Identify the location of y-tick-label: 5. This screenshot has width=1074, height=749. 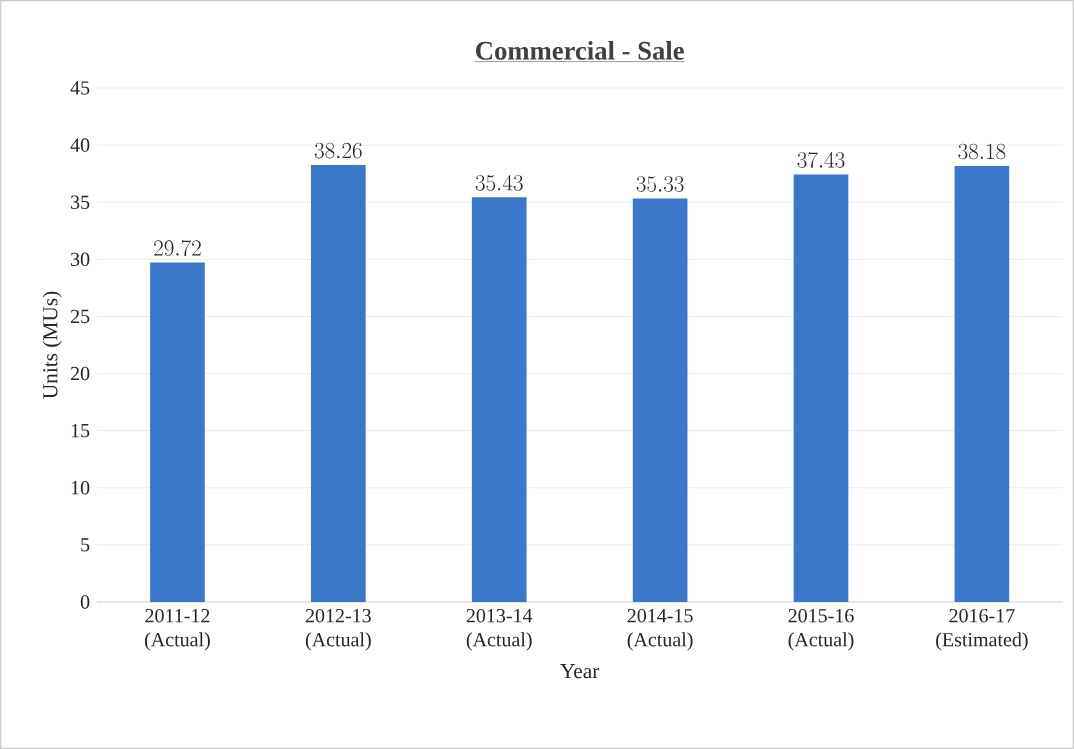
(85, 545).